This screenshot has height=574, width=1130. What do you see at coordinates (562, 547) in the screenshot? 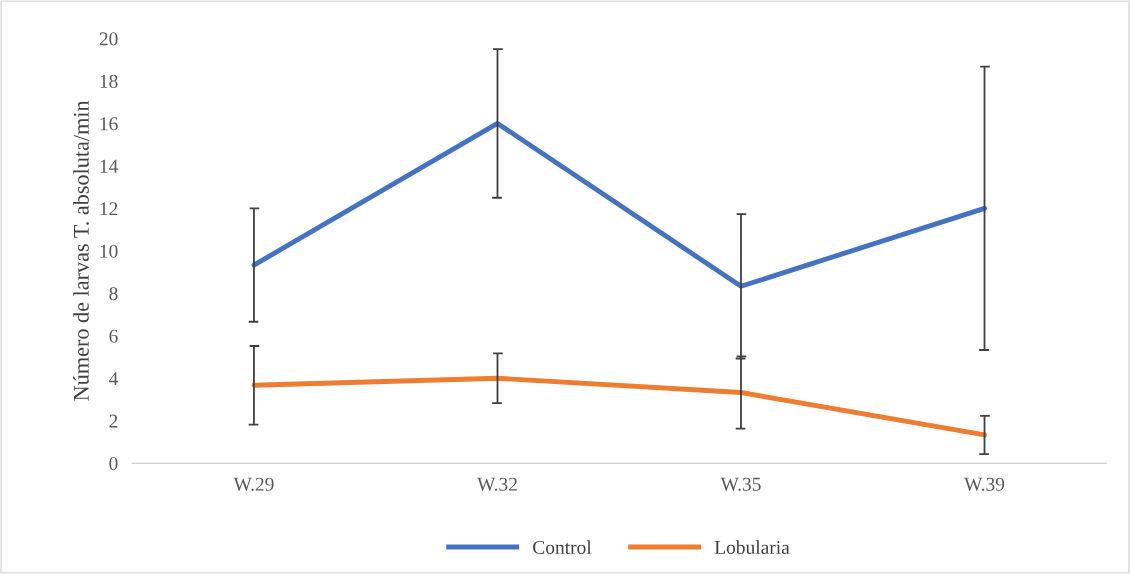
I see `legend-label: Control` at bounding box center [562, 547].